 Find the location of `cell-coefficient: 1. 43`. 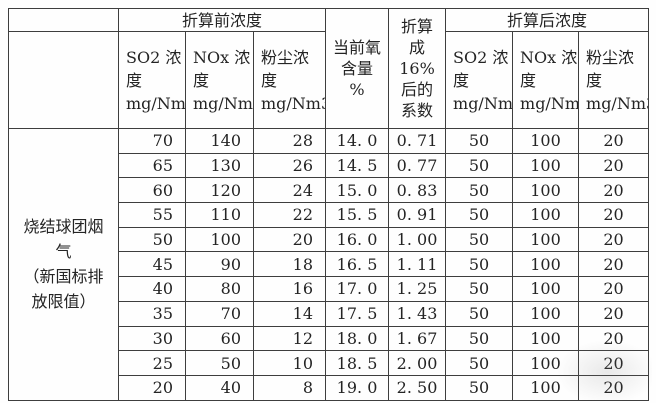

cell-coefficient: 1. 43 is located at coordinates (417, 313).